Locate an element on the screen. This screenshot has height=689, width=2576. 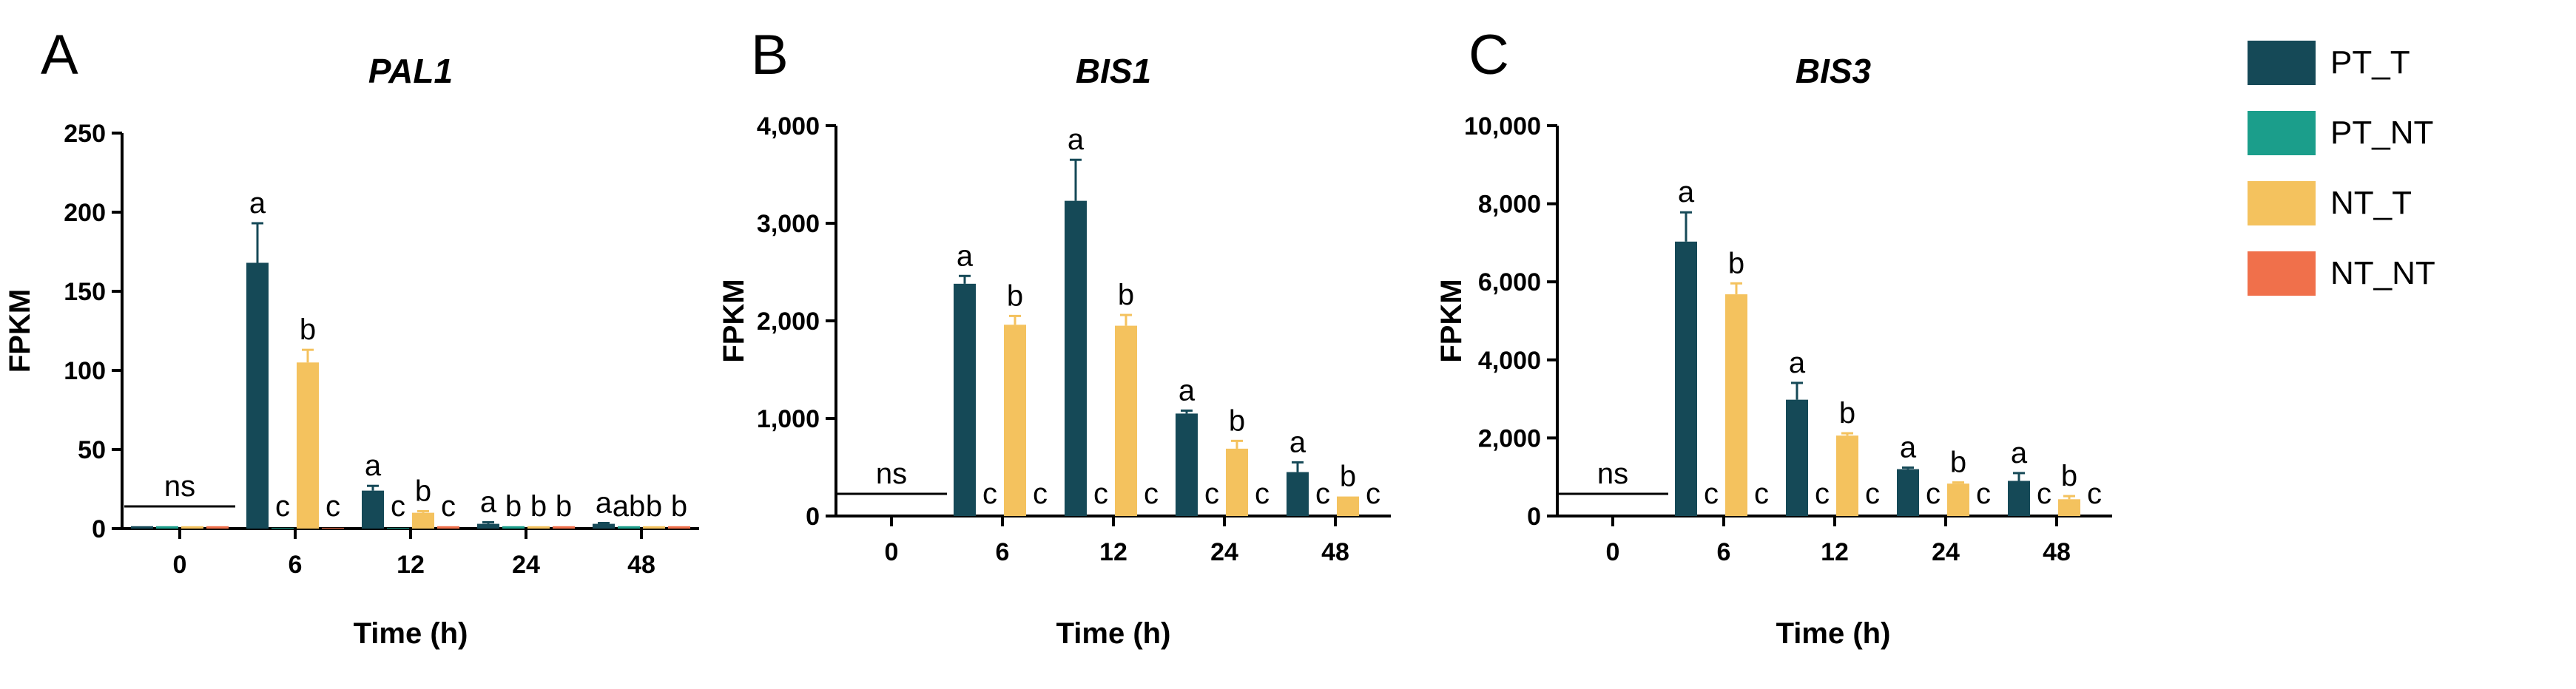
x-tick-label: 12 is located at coordinates (411, 565).